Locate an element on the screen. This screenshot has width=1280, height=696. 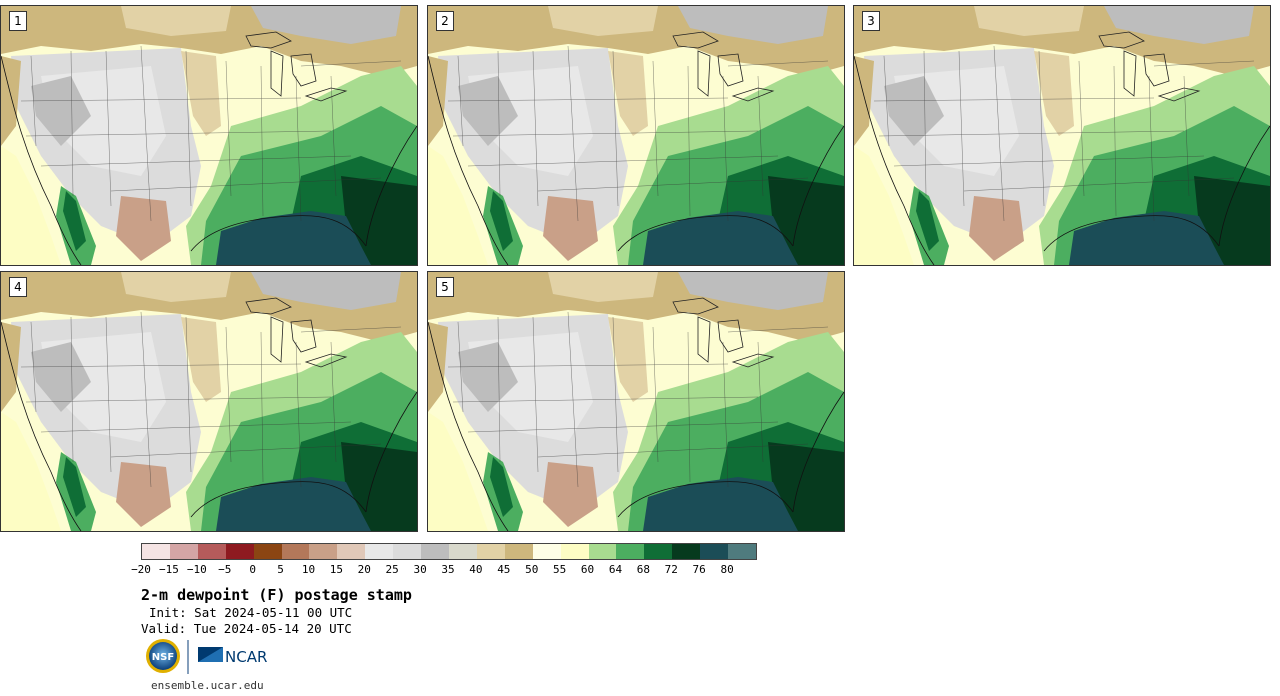
valid-value: Tue 2024-05-14 20 UTC is located at coordinates (272, 628).